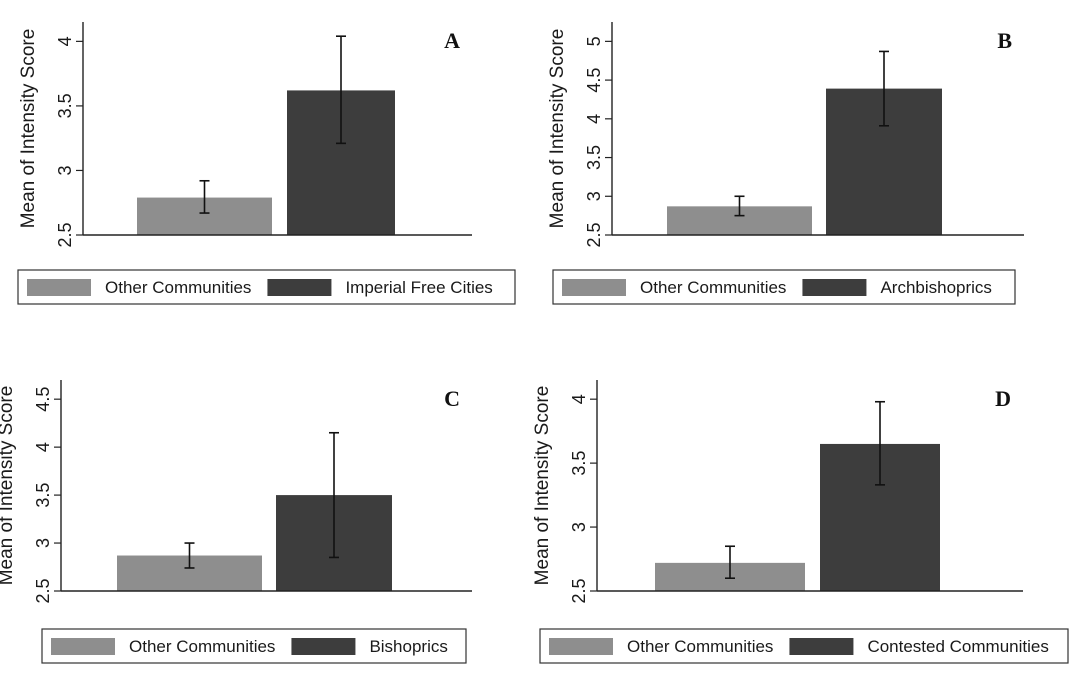 This screenshot has width=1080, height=678. Describe the element at coordinates (408, 646) in the screenshot. I see `legend-label-highlight: Bishoprics` at that location.